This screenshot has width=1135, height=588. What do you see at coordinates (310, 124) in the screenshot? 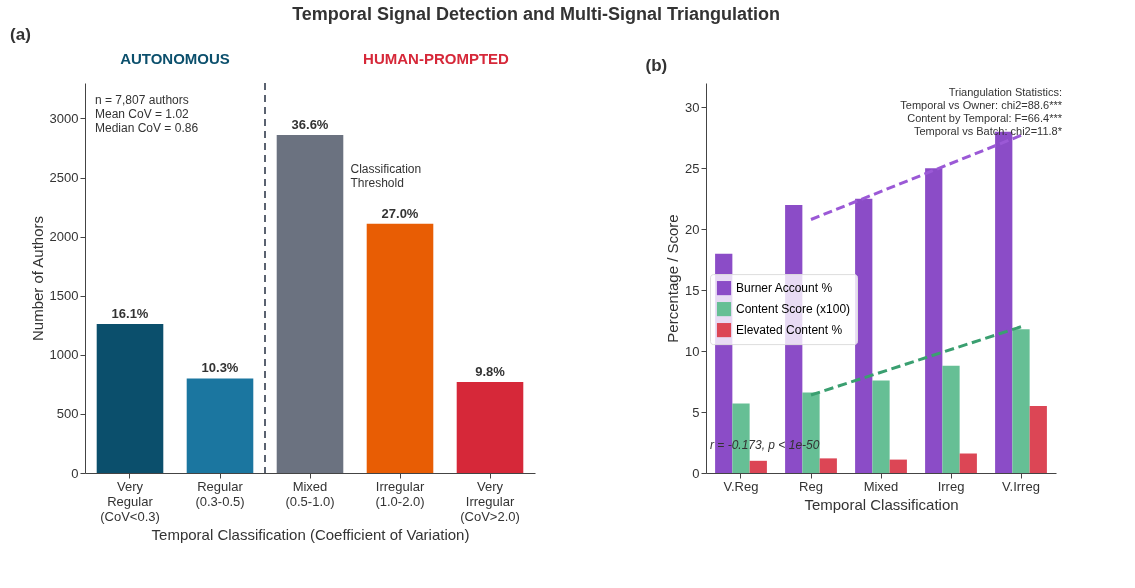
I see `annotation: 36.6%` at bounding box center [310, 124].